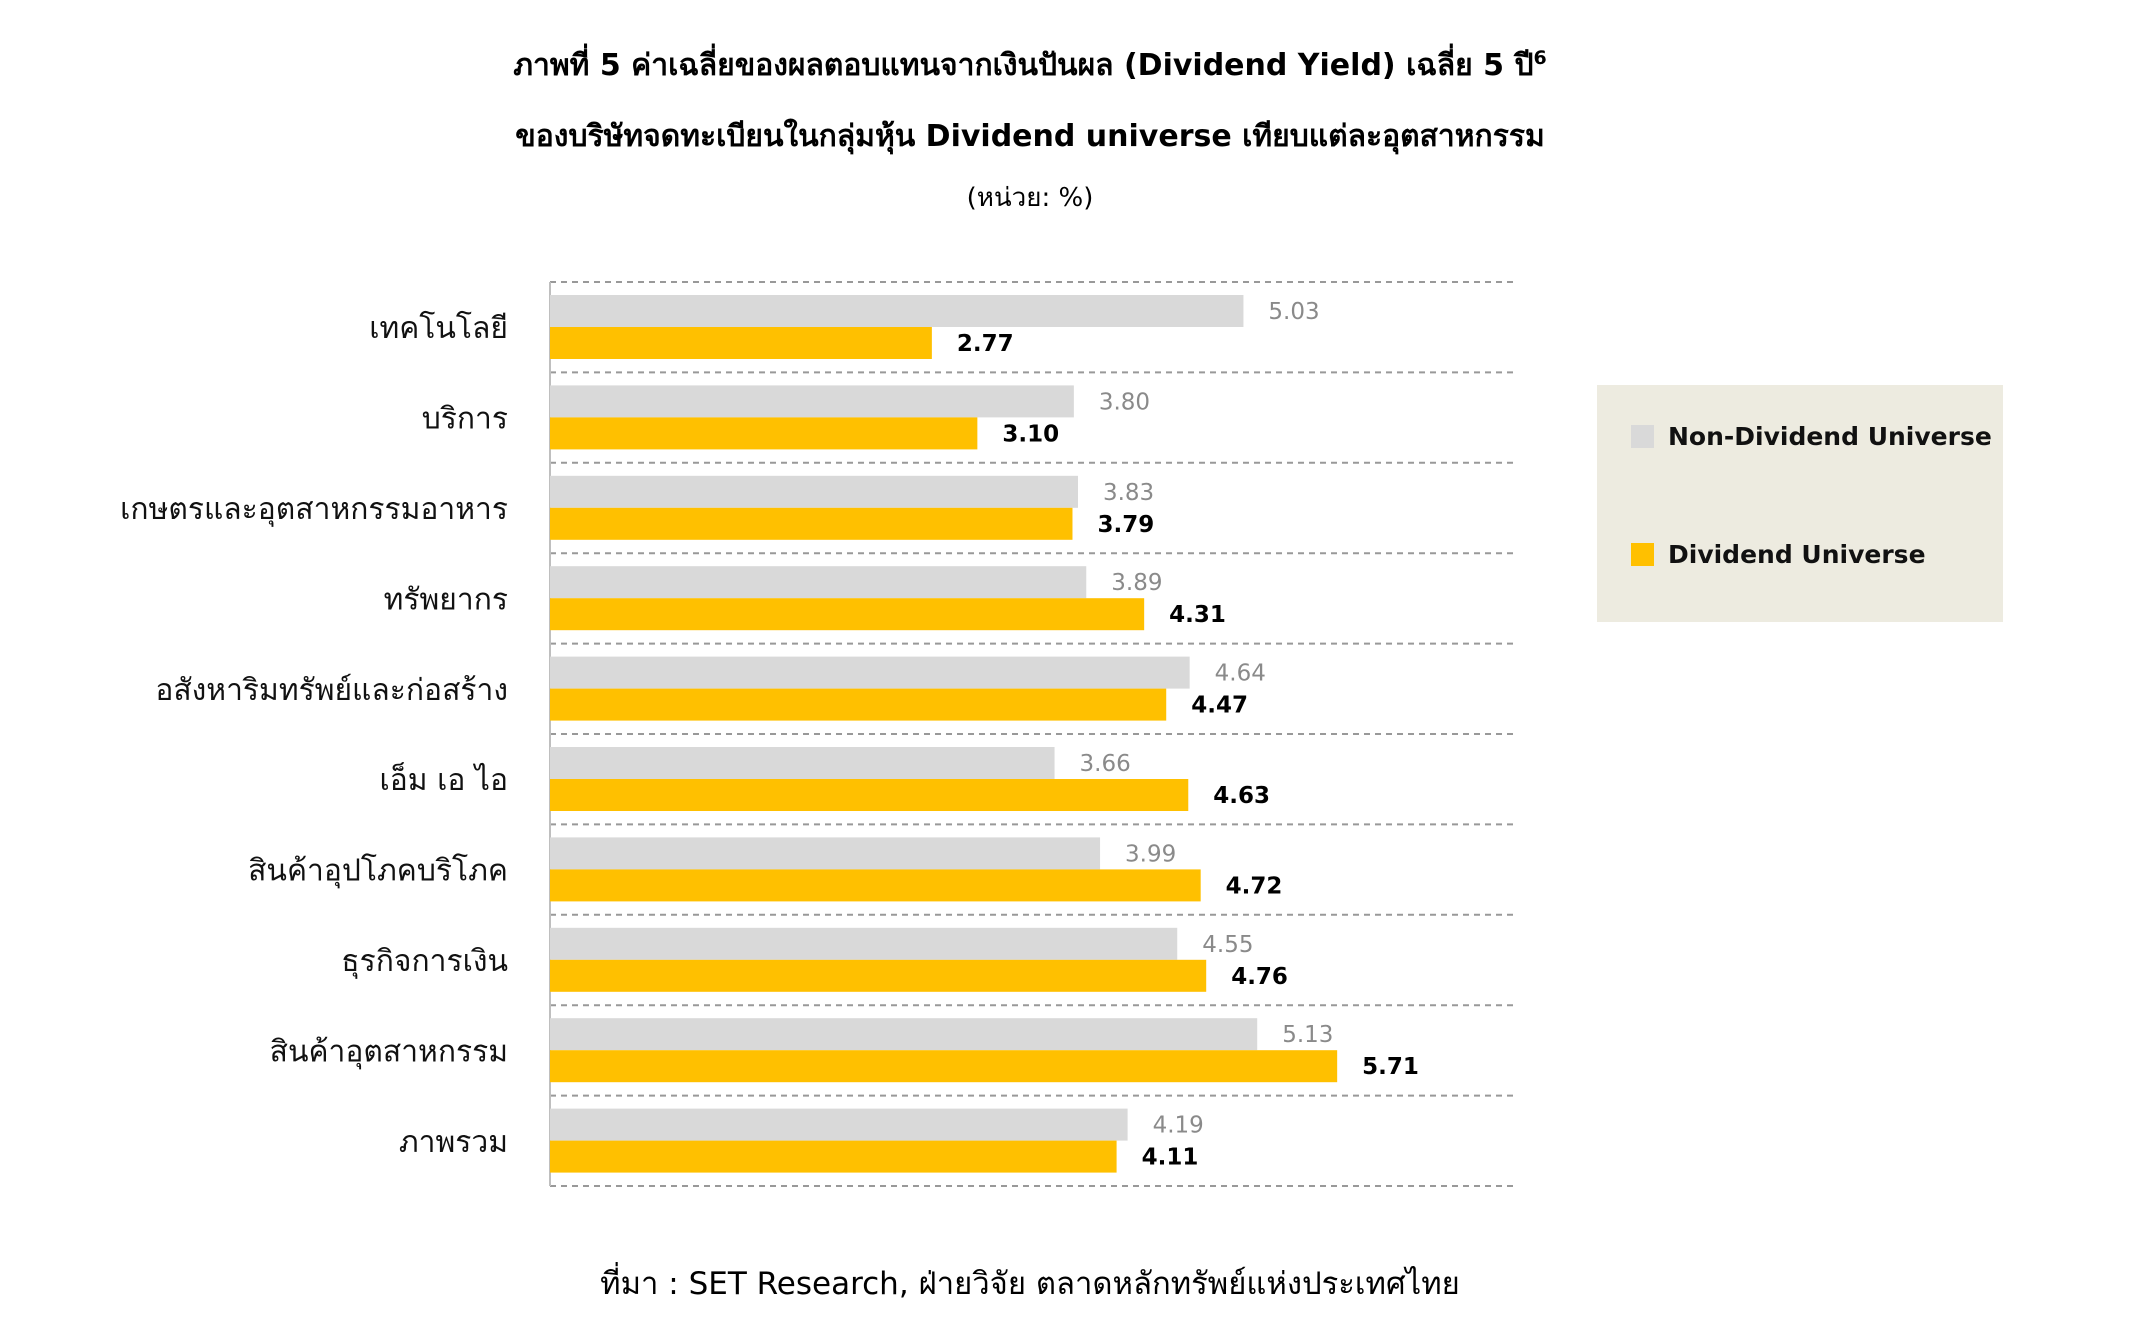 Image resolution: width=2141 pixels, height=1344 pixels. What do you see at coordinates (389, 1052) in the screenshot?
I see `category-label: สินค้าอุตสาหกรรม` at bounding box center [389, 1052].